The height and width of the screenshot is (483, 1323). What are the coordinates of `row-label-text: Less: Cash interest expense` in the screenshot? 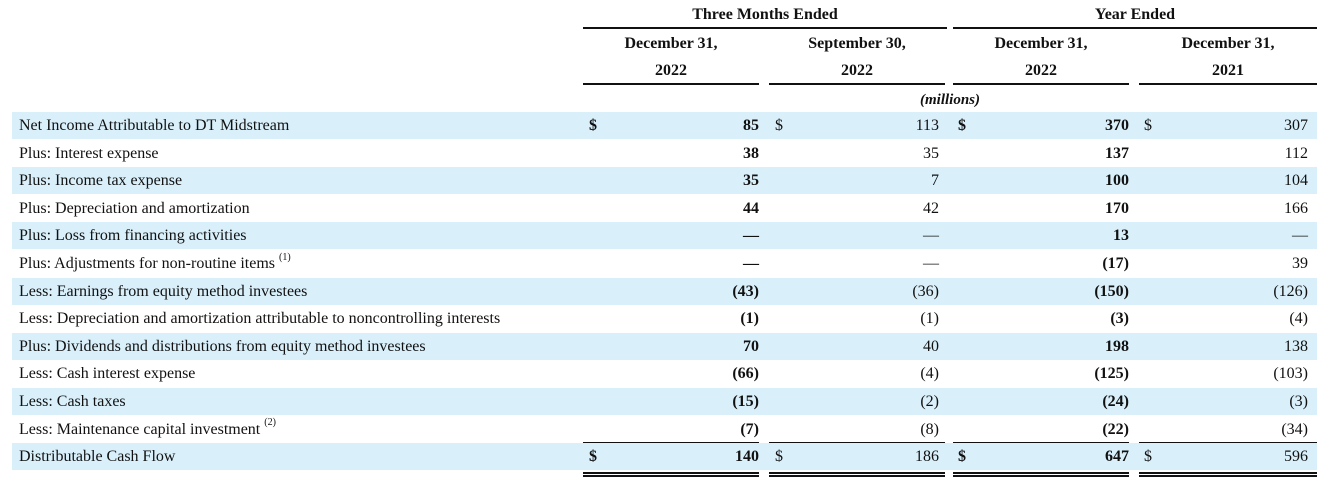 It's located at (107, 374).